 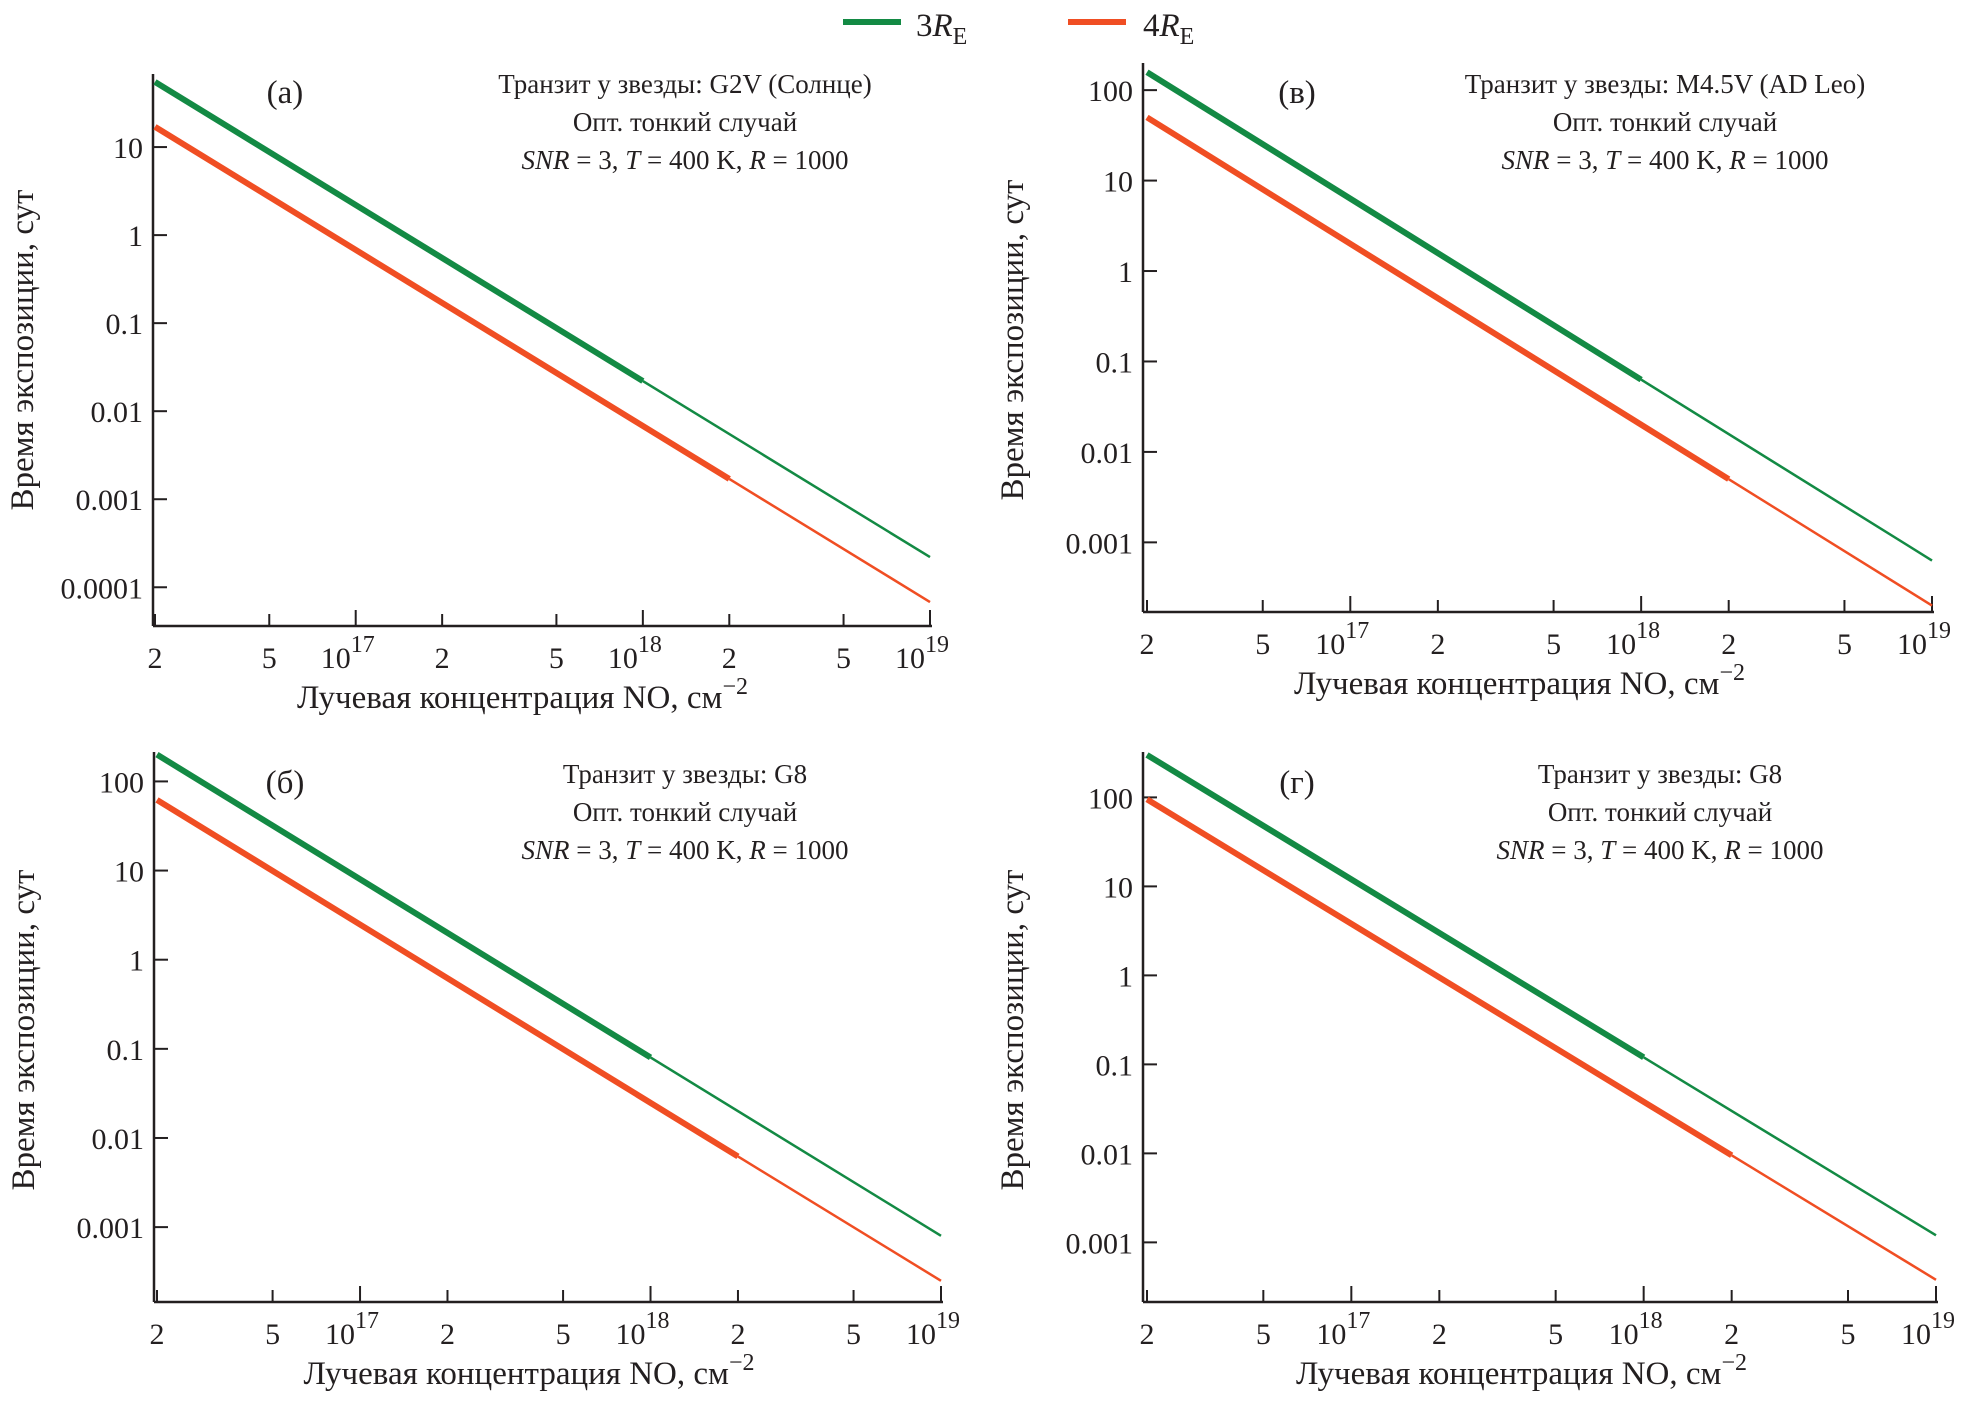 I want to click on annotation-line: Транзит у звезды: G2V (Солнце), so click(x=684, y=84).